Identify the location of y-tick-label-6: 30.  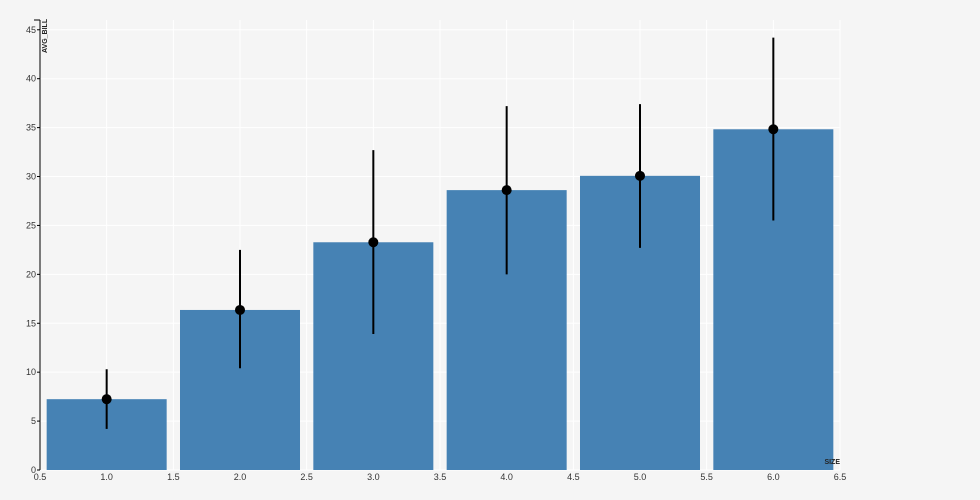
(31, 177).